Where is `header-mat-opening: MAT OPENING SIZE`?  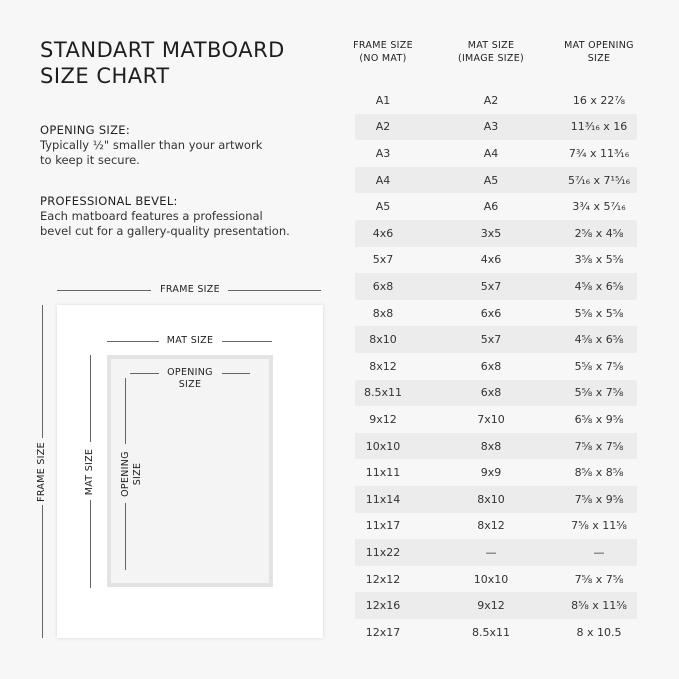 header-mat-opening: MAT OPENING SIZE is located at coordinates (599, 52).